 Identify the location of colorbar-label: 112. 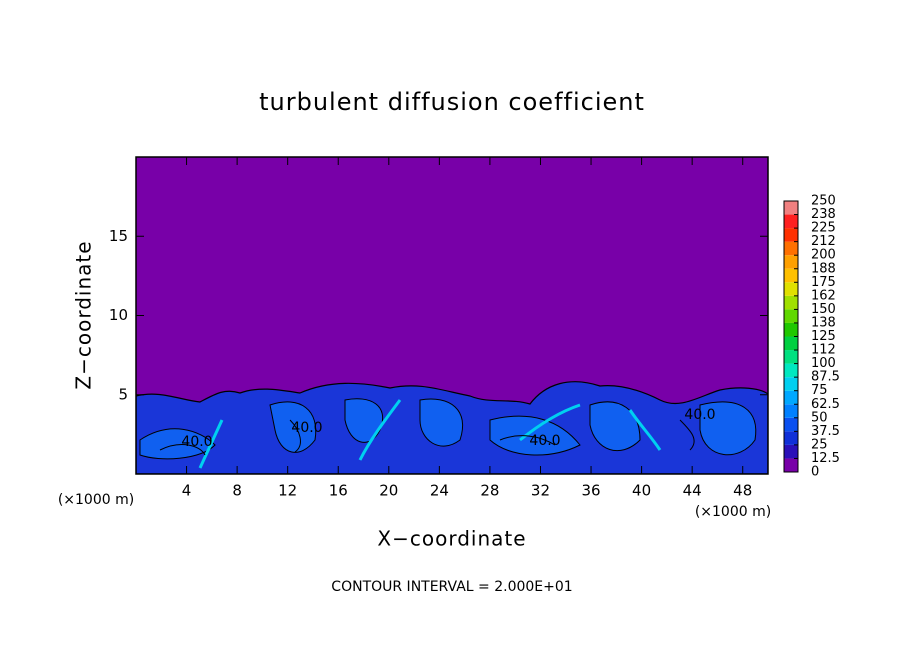
(823, 350).